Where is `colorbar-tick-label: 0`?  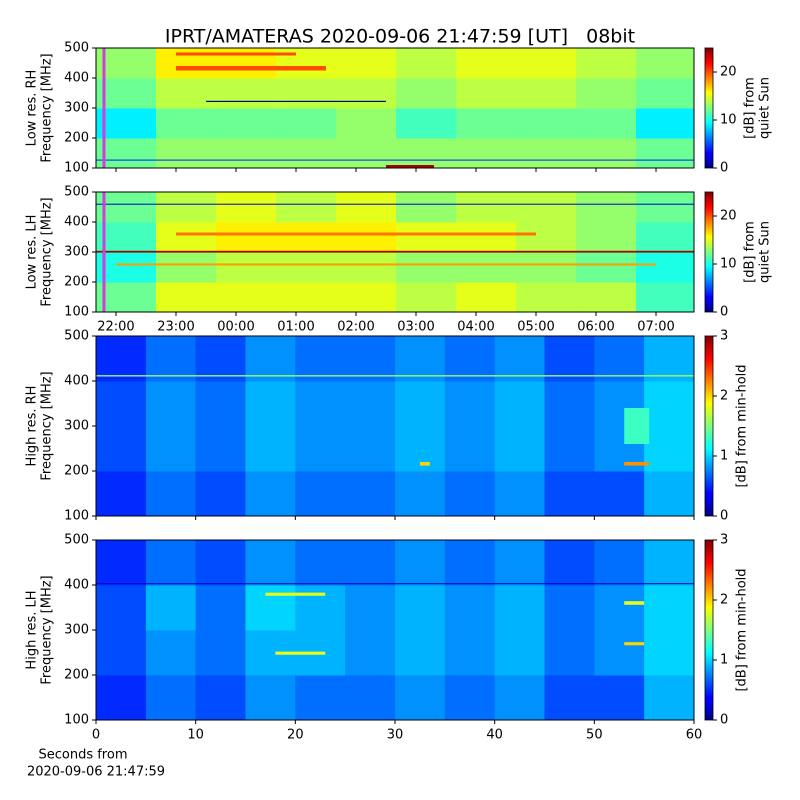
colorbar-tick-label: 0 is located at coordinates (724, 516).